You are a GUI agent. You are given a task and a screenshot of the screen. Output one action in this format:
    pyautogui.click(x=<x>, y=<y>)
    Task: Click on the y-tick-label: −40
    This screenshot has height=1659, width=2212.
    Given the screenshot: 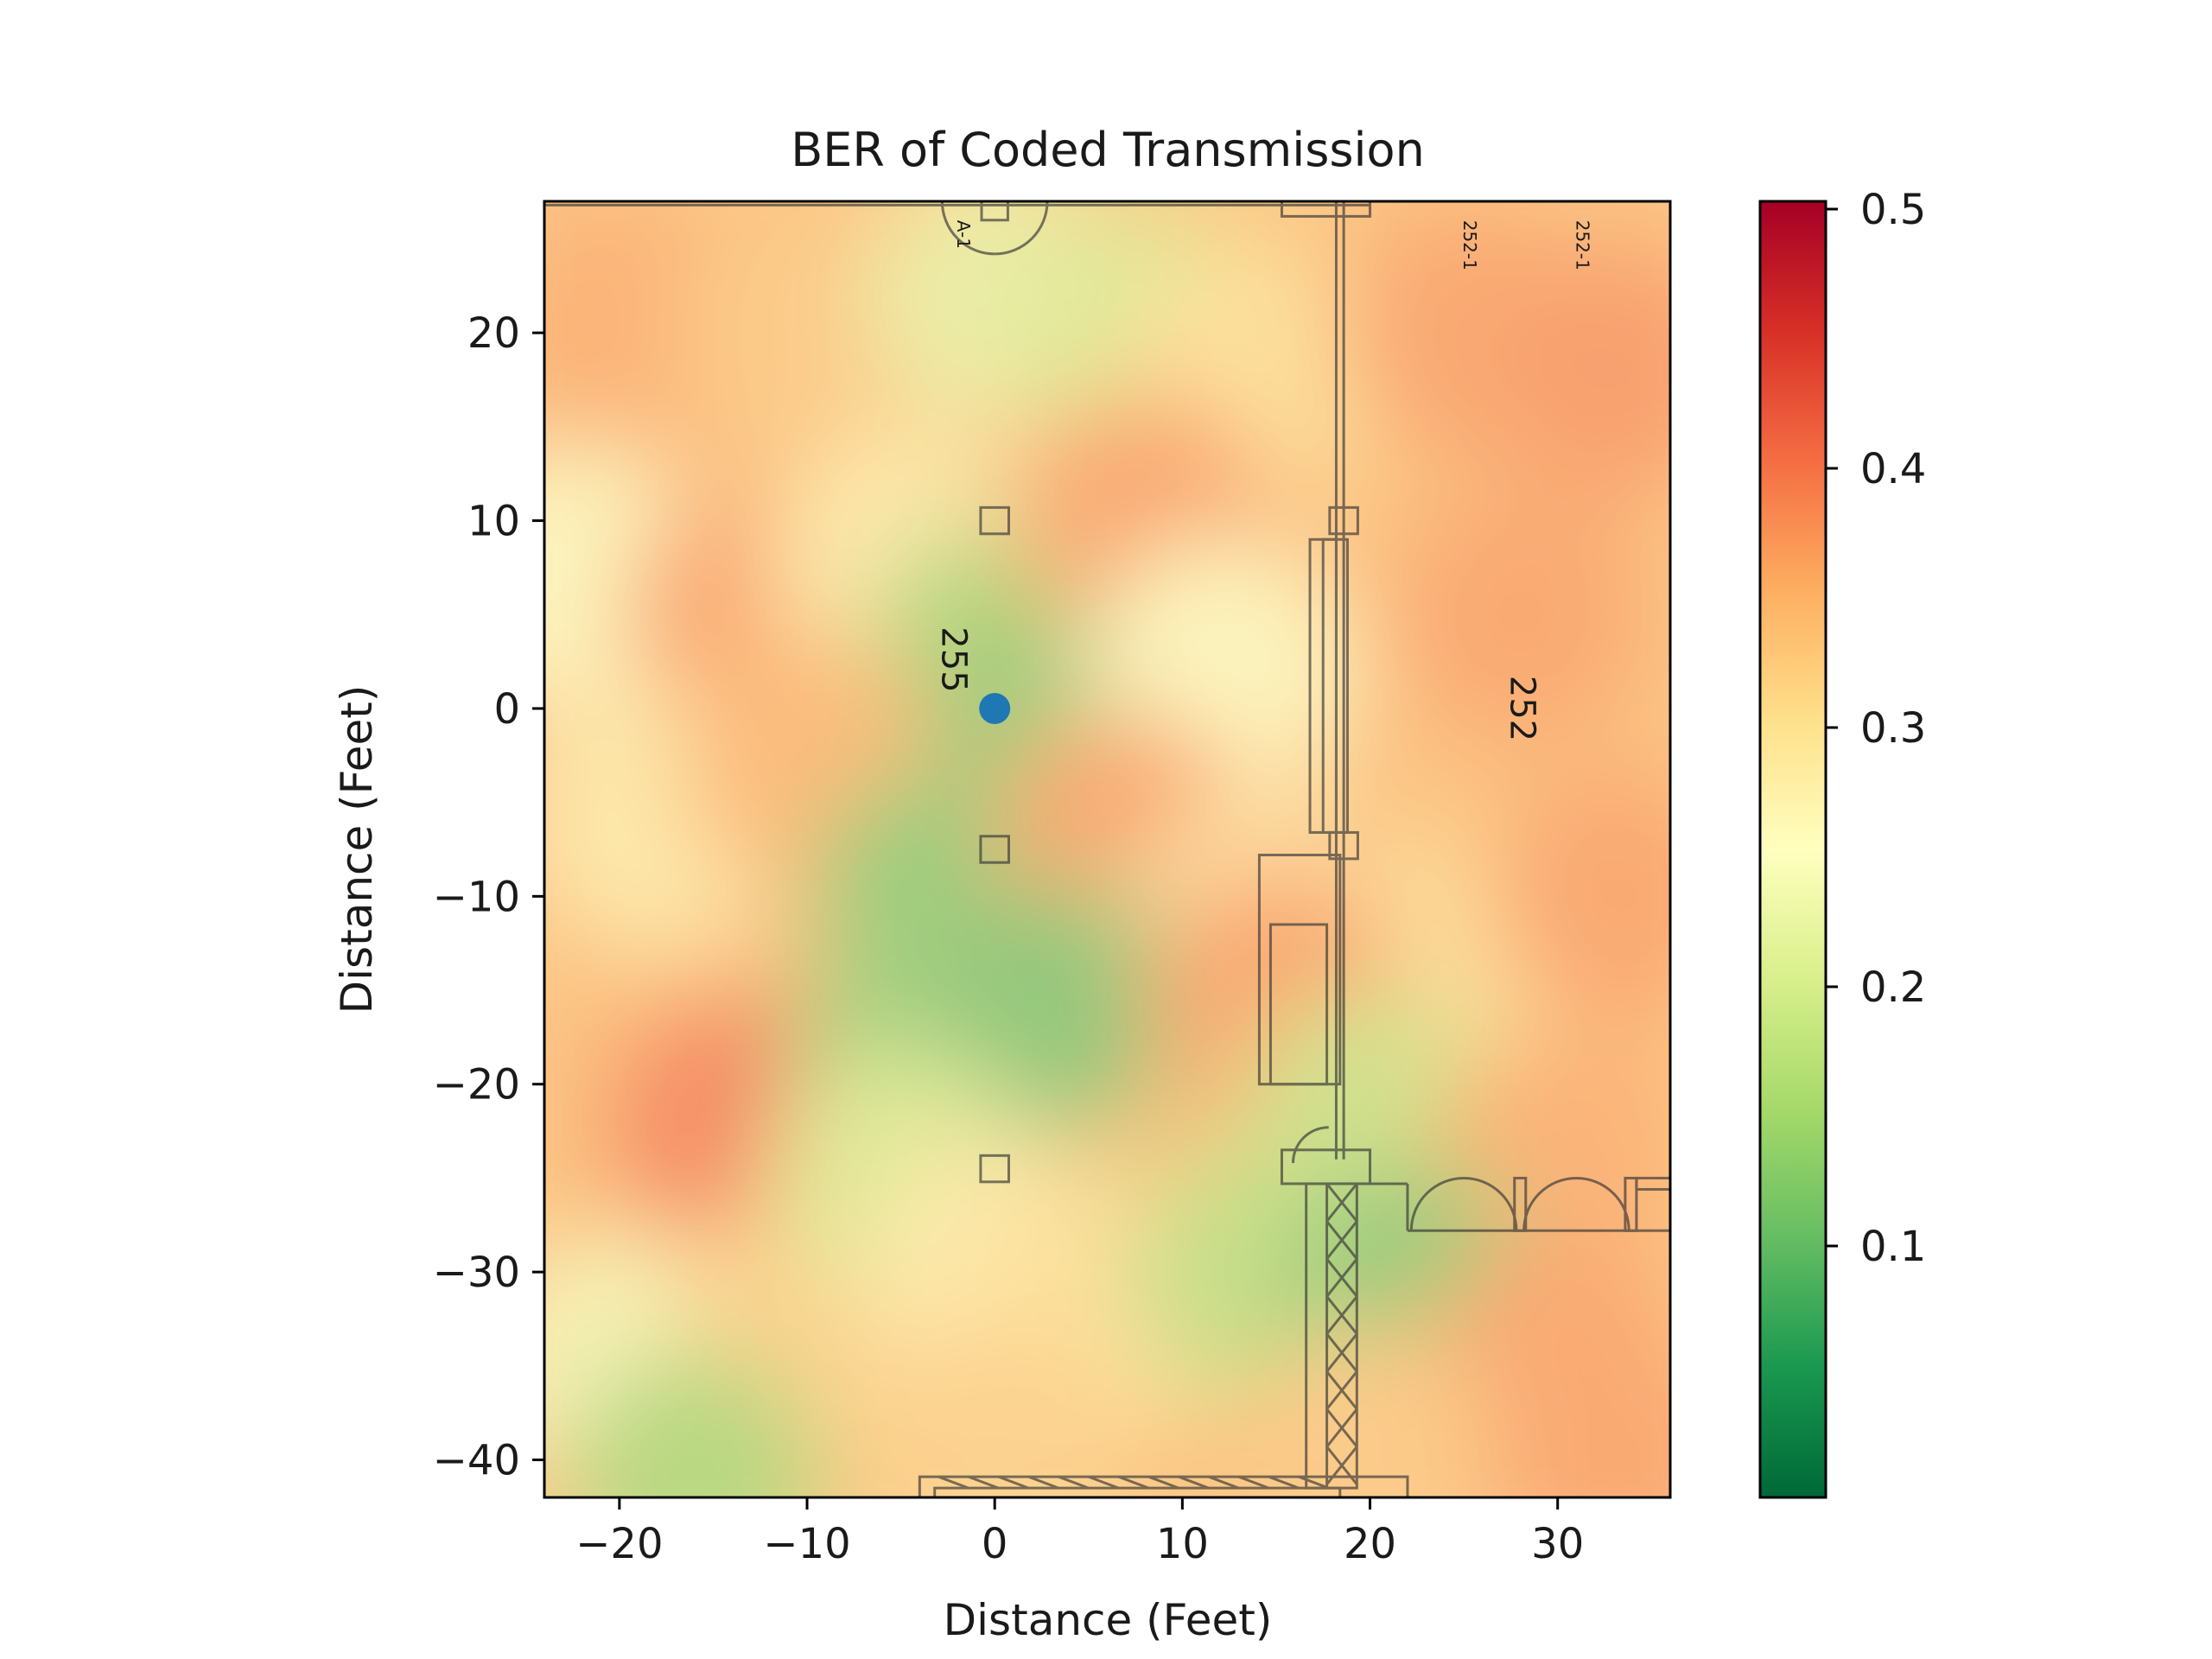 What is the action you would take?
    pyautogui.click(x=477, y=1461)
    